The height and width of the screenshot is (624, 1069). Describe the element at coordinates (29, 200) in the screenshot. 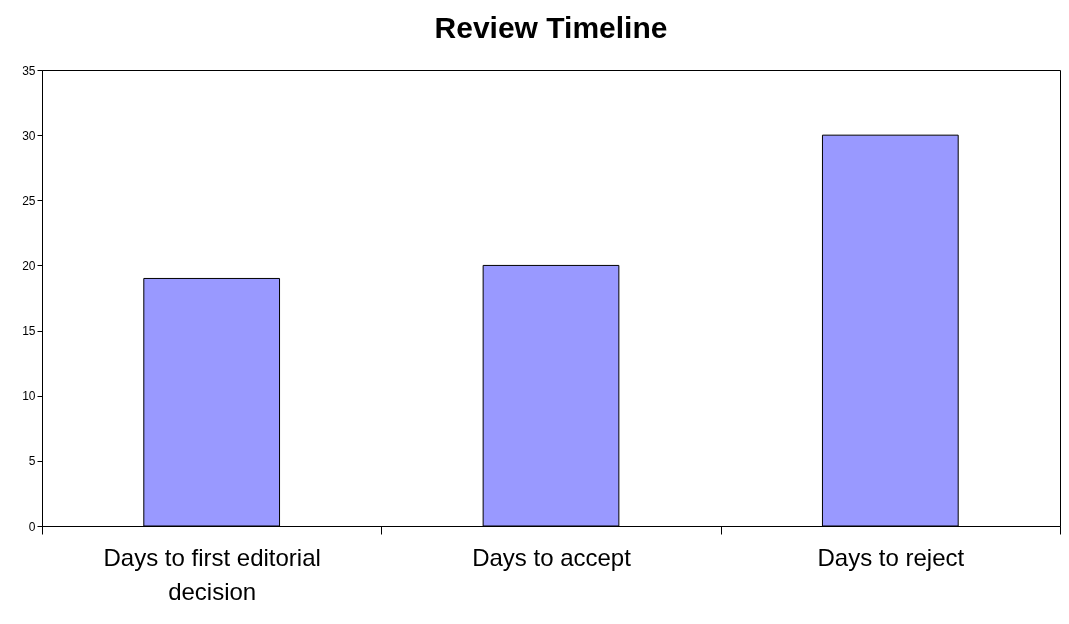

I see `y-tick-label: 25` at that location.